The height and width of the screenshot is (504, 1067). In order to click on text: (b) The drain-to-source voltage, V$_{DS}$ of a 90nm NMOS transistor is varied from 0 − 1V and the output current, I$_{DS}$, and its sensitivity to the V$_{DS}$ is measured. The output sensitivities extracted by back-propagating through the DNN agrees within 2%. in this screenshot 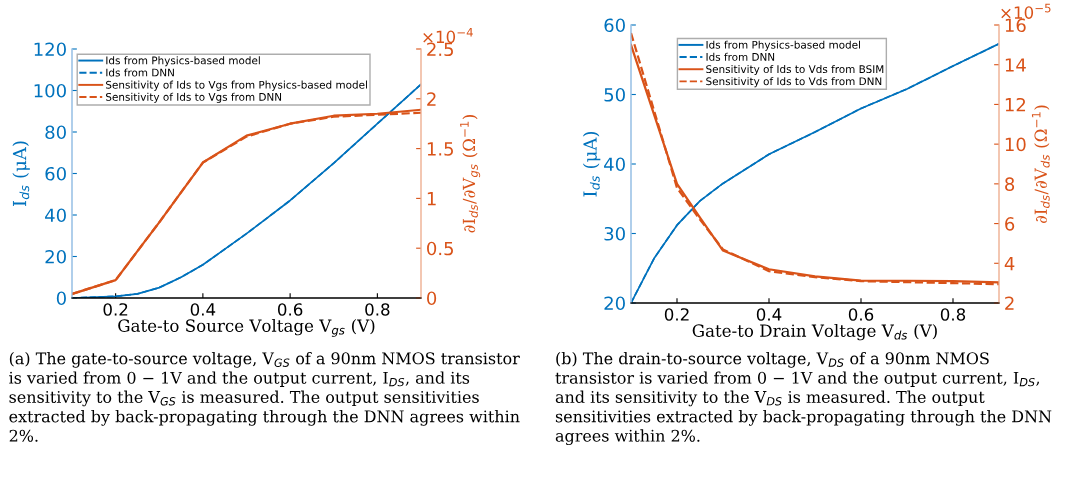, I will do `click(803, 399)`.